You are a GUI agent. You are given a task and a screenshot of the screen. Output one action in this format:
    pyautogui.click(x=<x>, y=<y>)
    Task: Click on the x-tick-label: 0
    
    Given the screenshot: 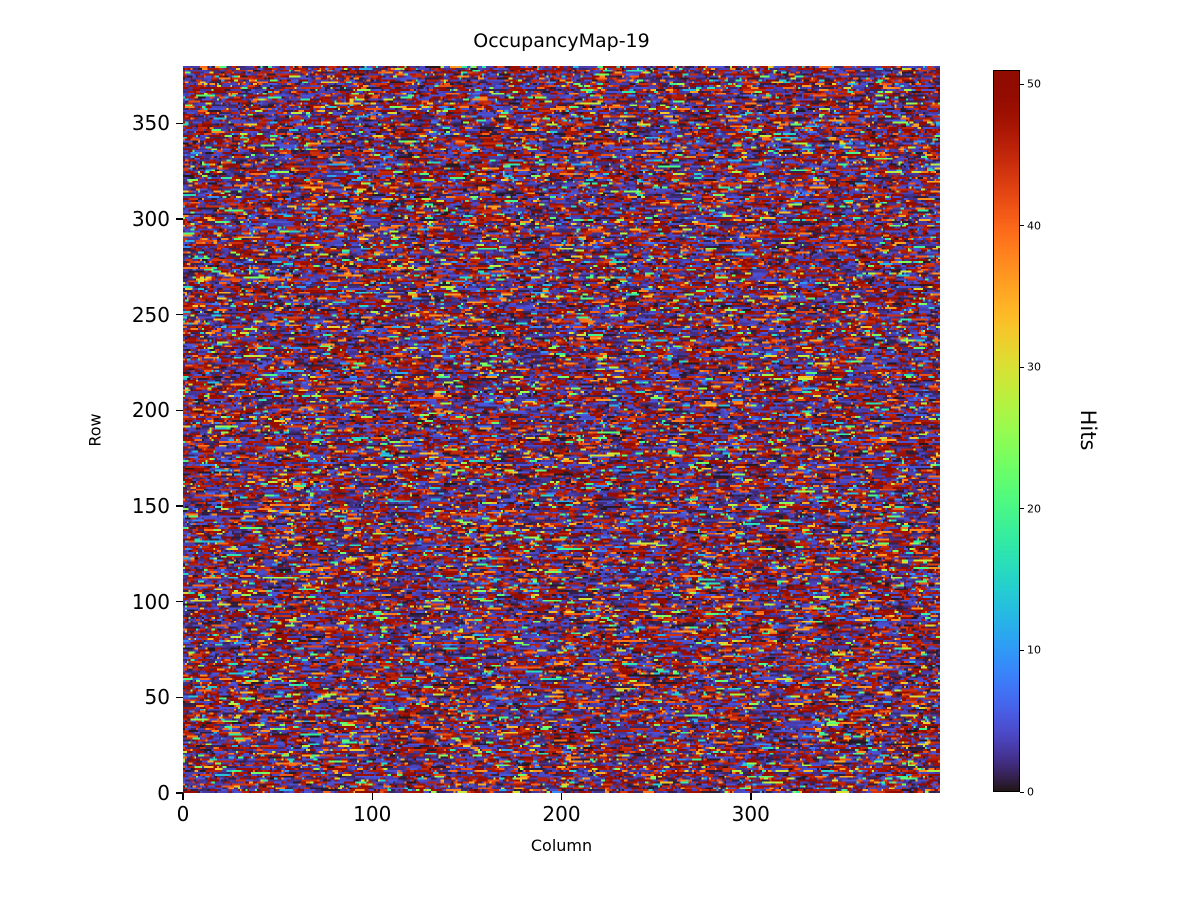 What is the action you would take?
    pyautogui.click(x=183, y=814)
    